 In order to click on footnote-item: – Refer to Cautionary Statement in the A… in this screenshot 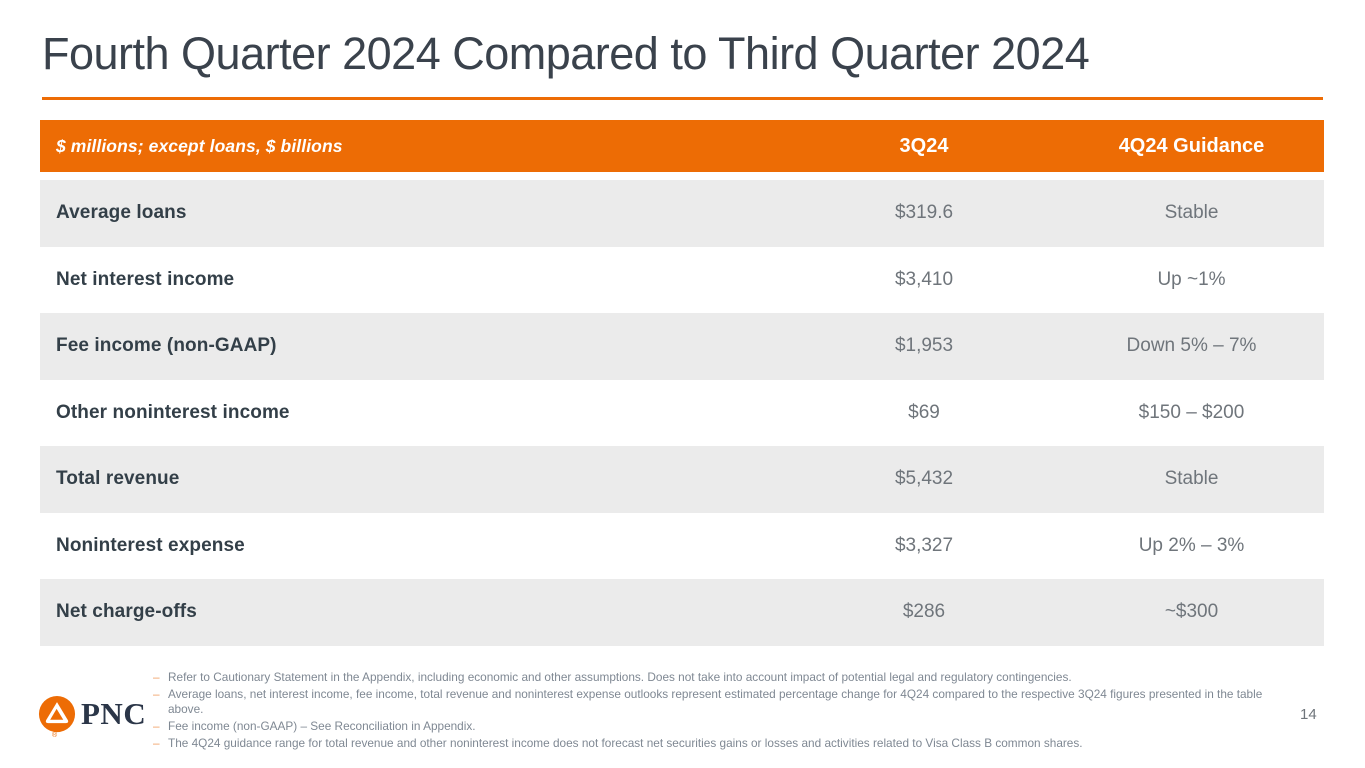, I will do `click(709, 677)`.